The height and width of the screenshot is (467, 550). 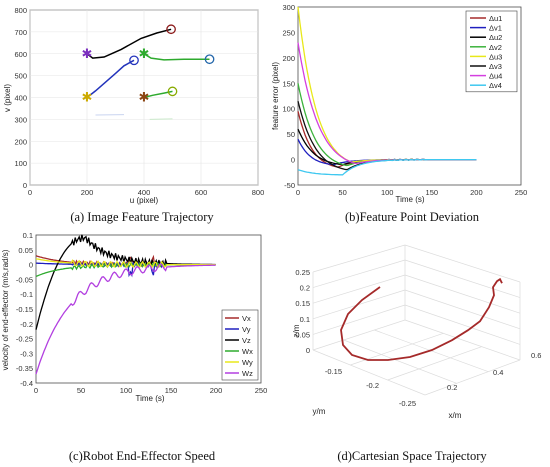 What do you see at coordinates (246, 329) in the screenshot?
I see `panel-c-legend-label: Vy` at bounding box center [246, 329].